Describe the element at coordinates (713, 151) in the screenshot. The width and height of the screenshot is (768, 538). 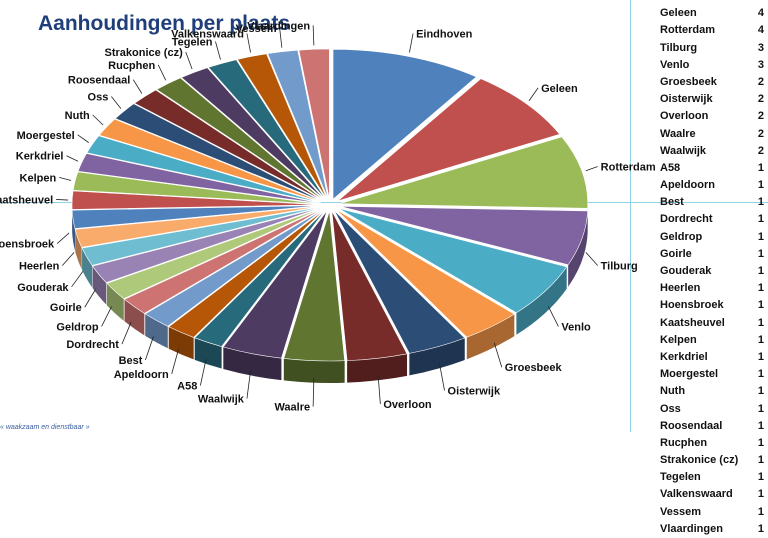
I see `count-list-row: Waalwijk 2` at that location.